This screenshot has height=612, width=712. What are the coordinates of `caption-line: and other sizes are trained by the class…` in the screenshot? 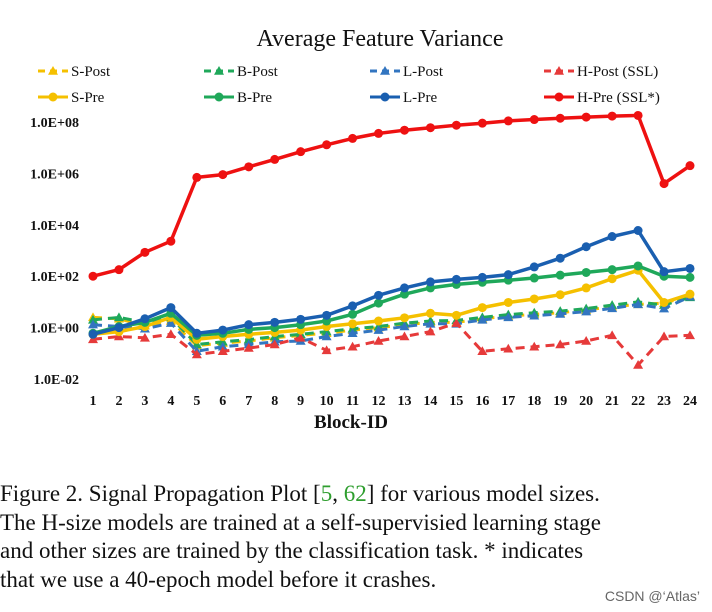 It's located at (292, 550).